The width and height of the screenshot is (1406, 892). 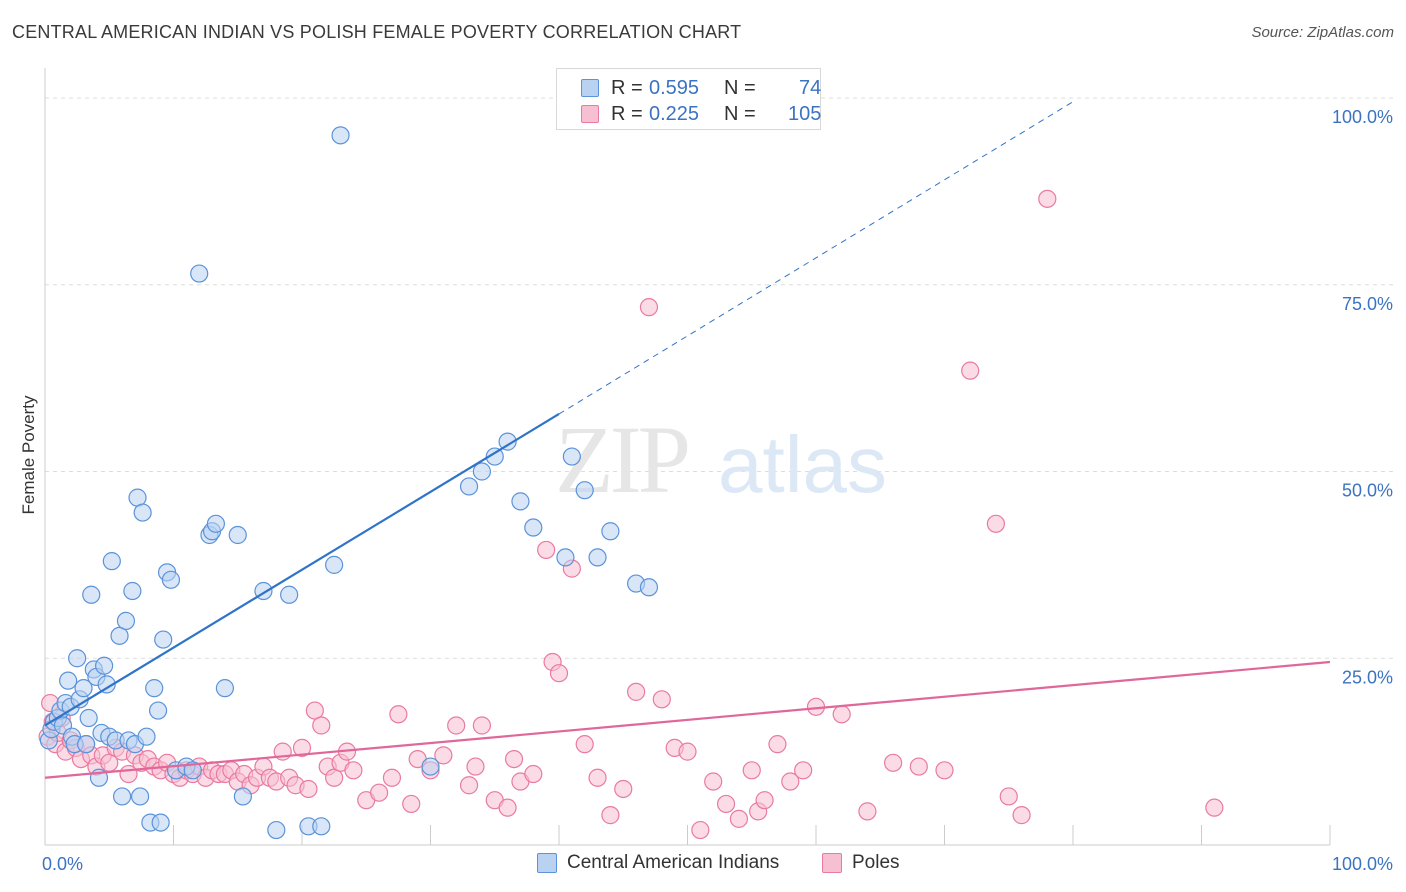 What do you see at coordinates (673, 862) in the screenshot?
I see `legend-label: Central American Indians` at bounding box center [673, 862].